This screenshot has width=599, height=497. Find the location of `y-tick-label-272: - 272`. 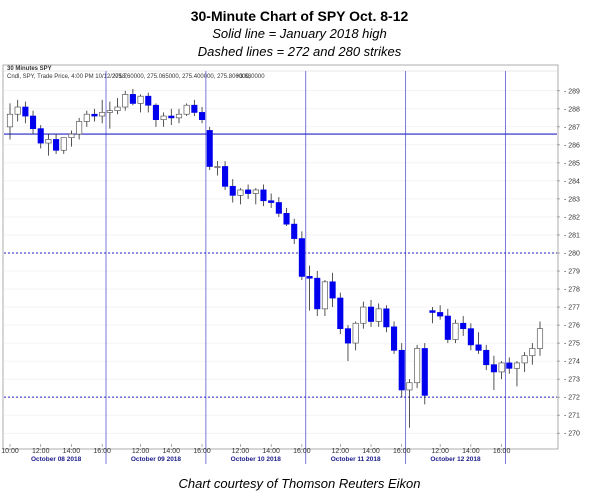

y-tick-label-272: - 272 is located at coordinates (572, 398).